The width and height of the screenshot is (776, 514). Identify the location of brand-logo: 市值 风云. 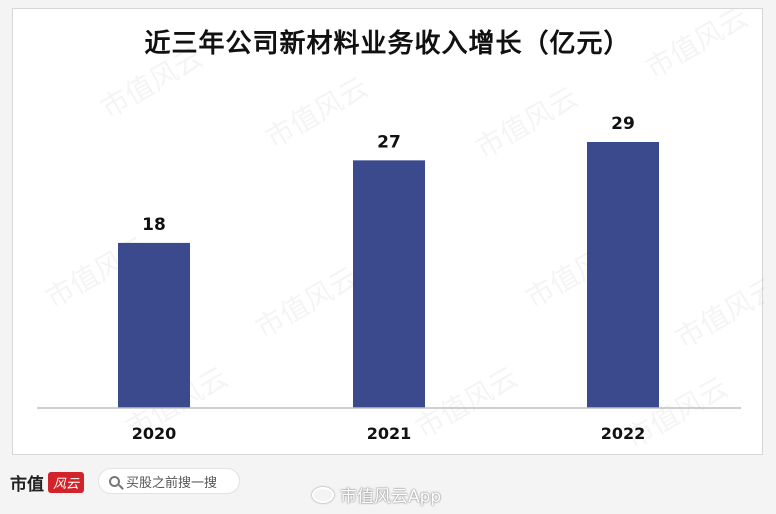
(47, 482).